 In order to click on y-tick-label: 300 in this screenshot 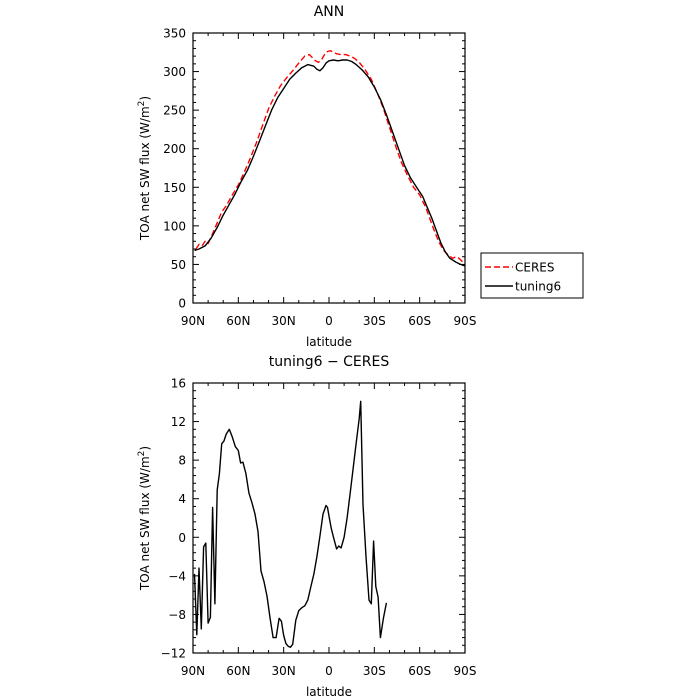, I will do `click(174, 72)`.